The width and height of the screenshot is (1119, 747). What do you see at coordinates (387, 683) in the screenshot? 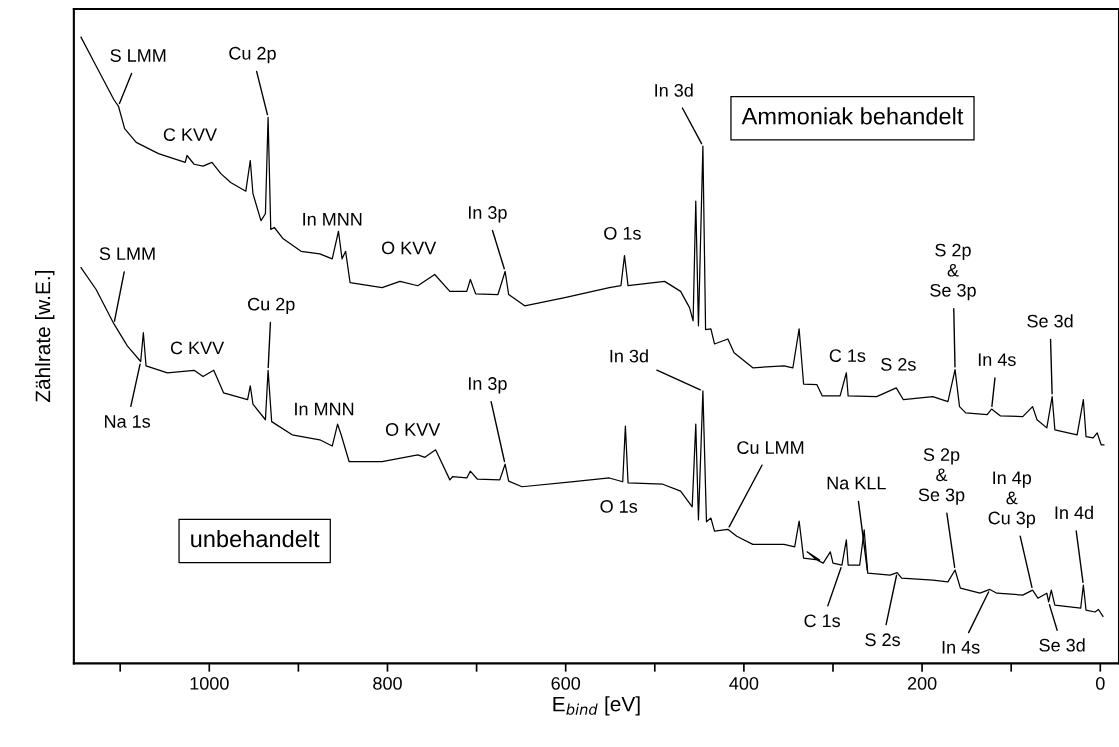
I see `x-tick-label: 800` at bounding box center [387, 683].